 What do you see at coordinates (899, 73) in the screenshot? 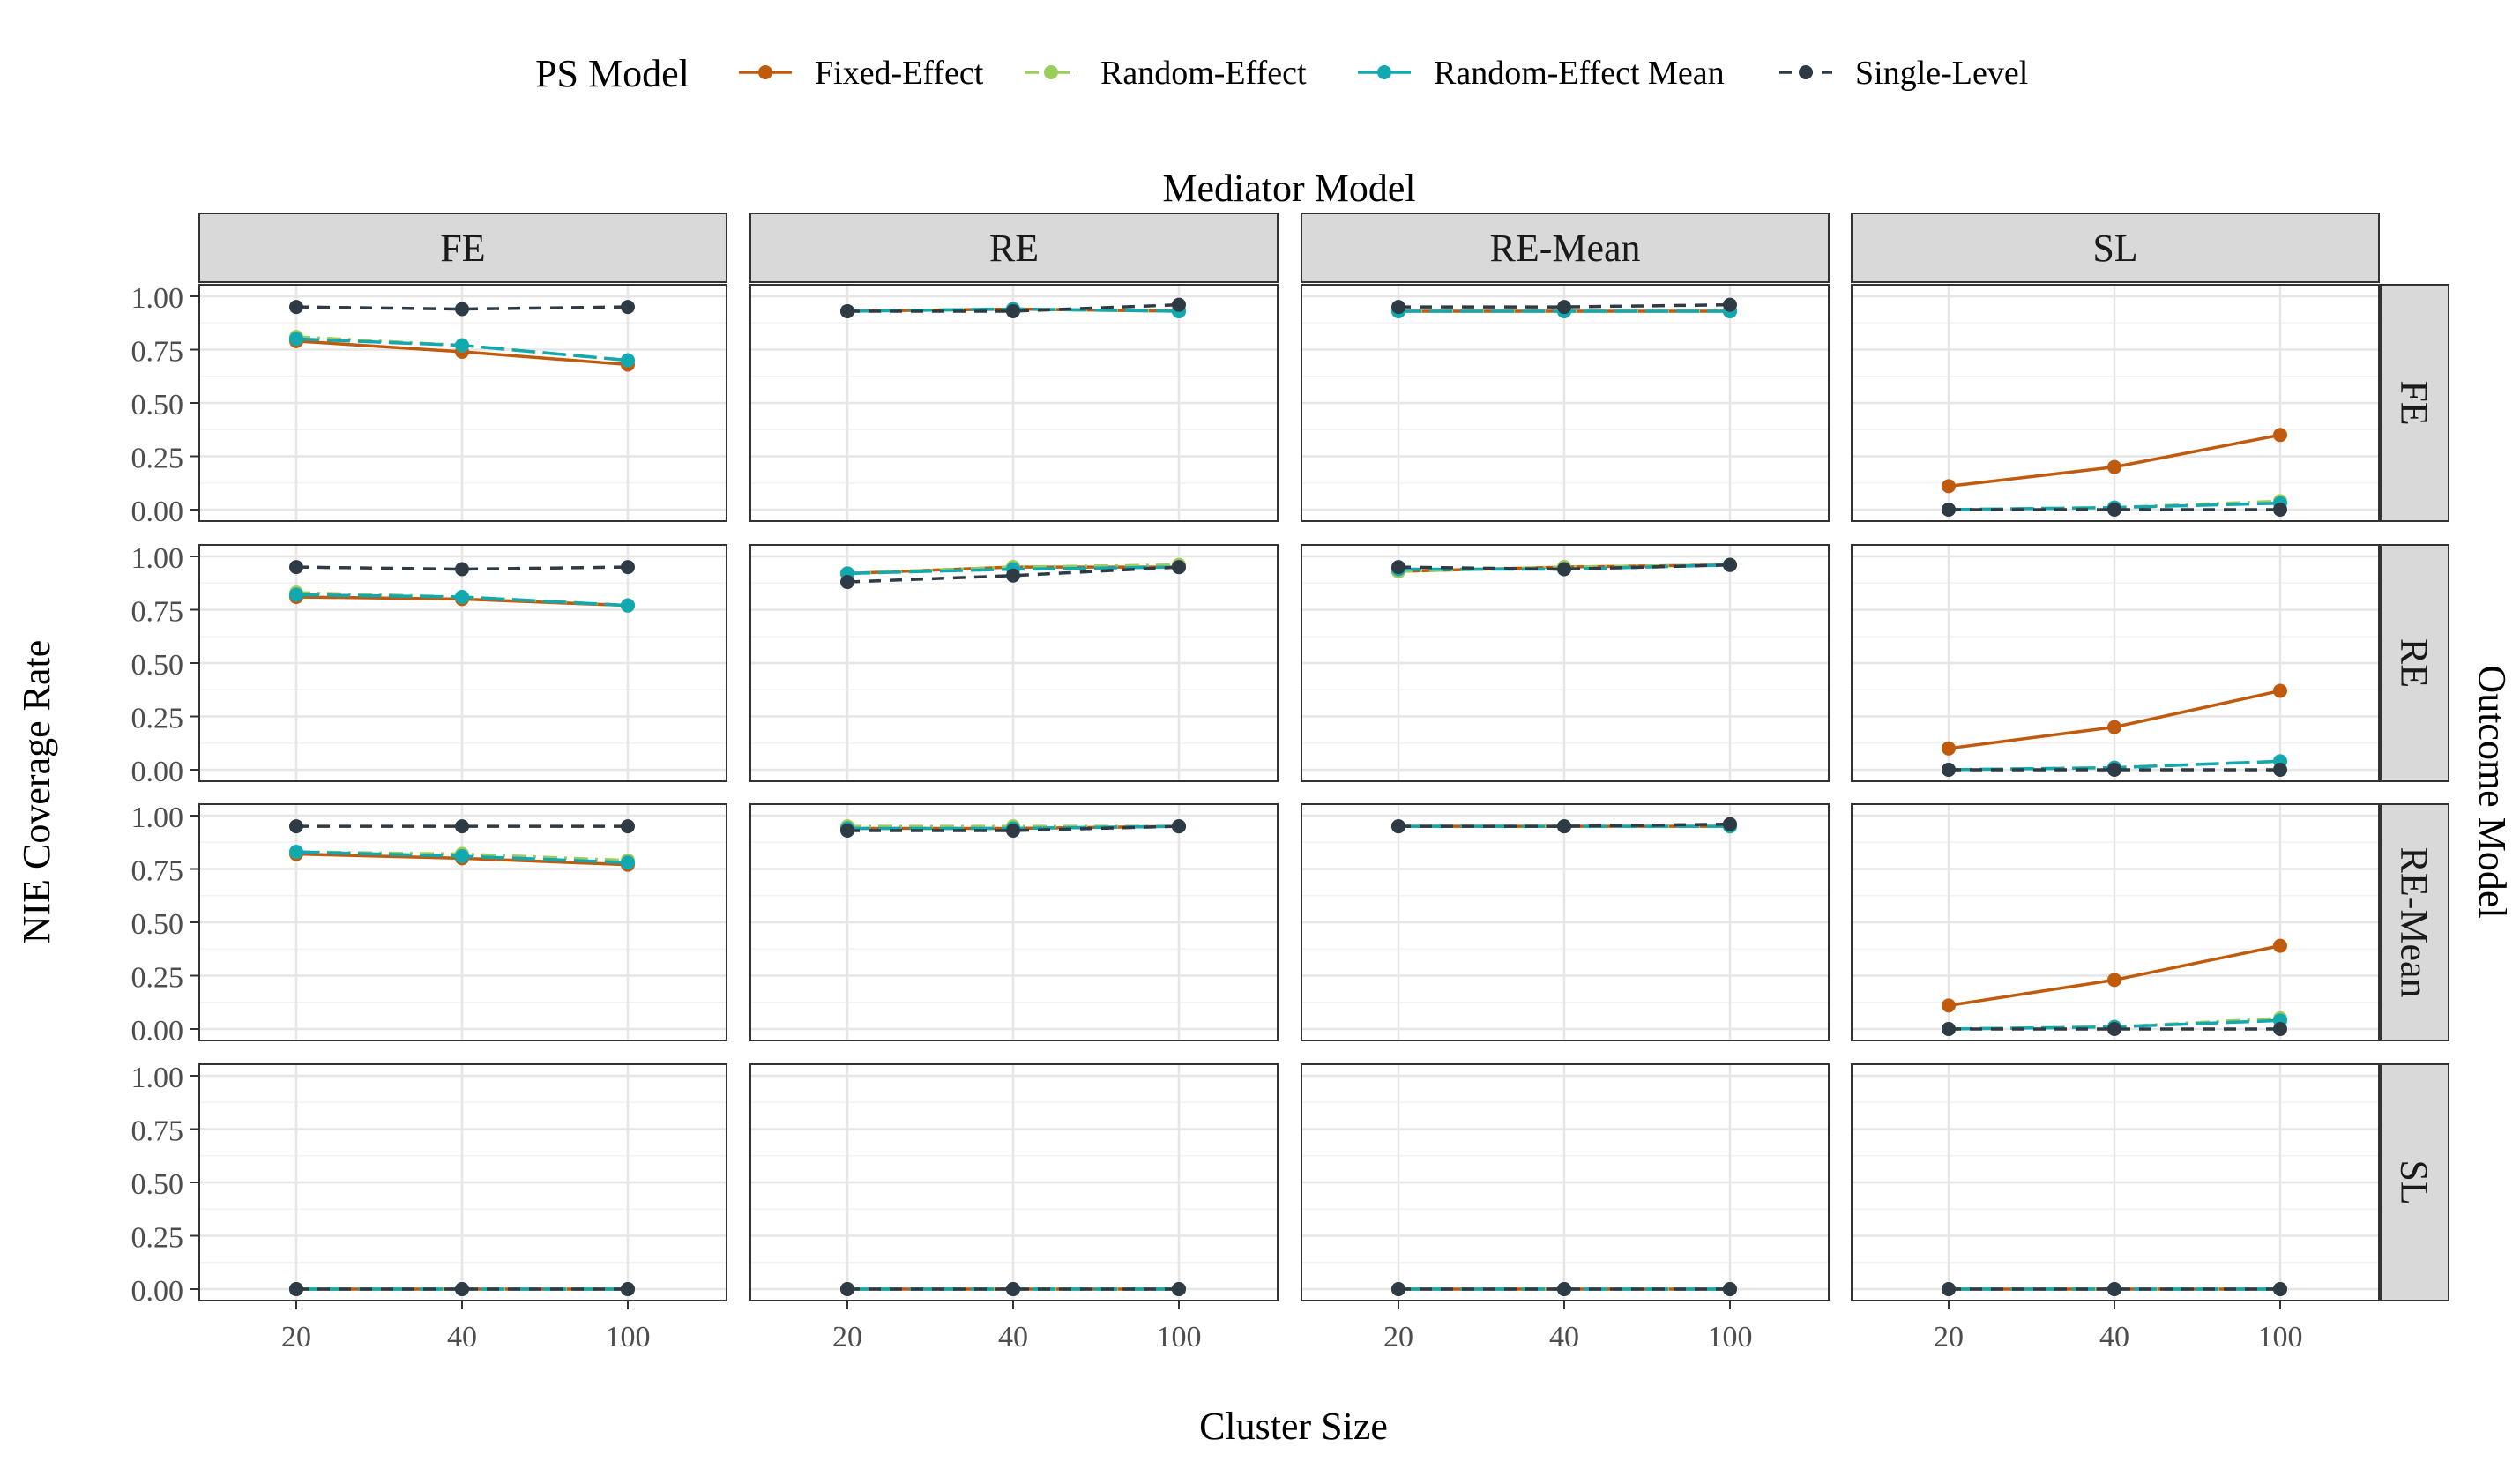
I see `legend-label: Fixed-Effect` at bounding box center [899, 73].